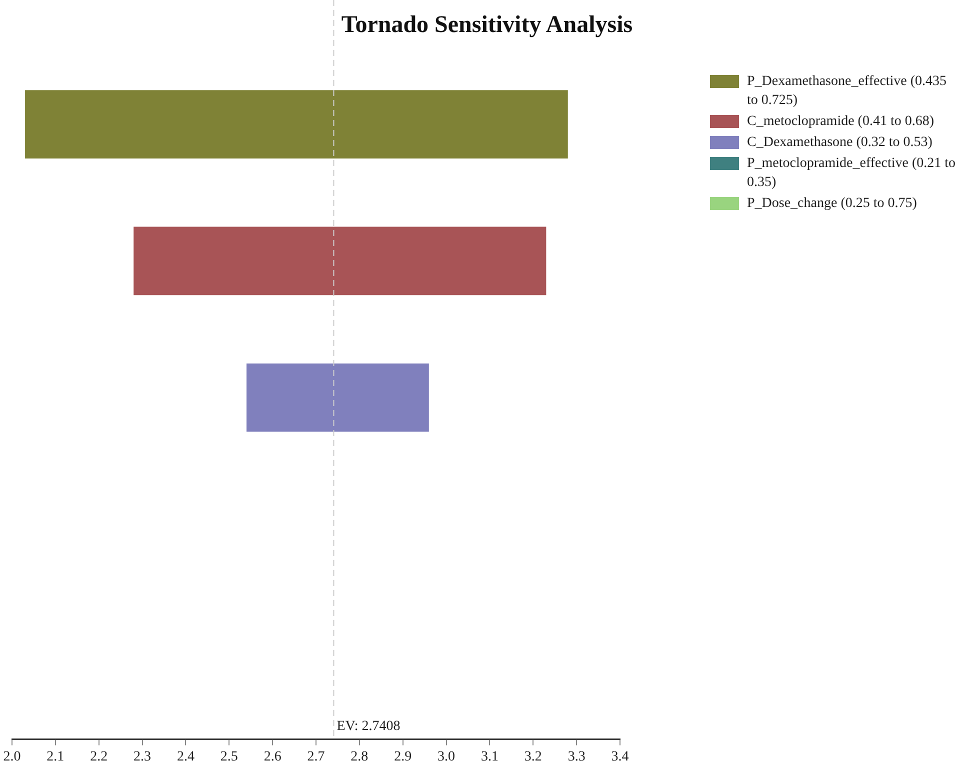 The height and width of the screenshot is (776, 974). Describe the element at coordinates (577, 756) in the screenshot. I see `x-tick-label: 3.3` at that location.